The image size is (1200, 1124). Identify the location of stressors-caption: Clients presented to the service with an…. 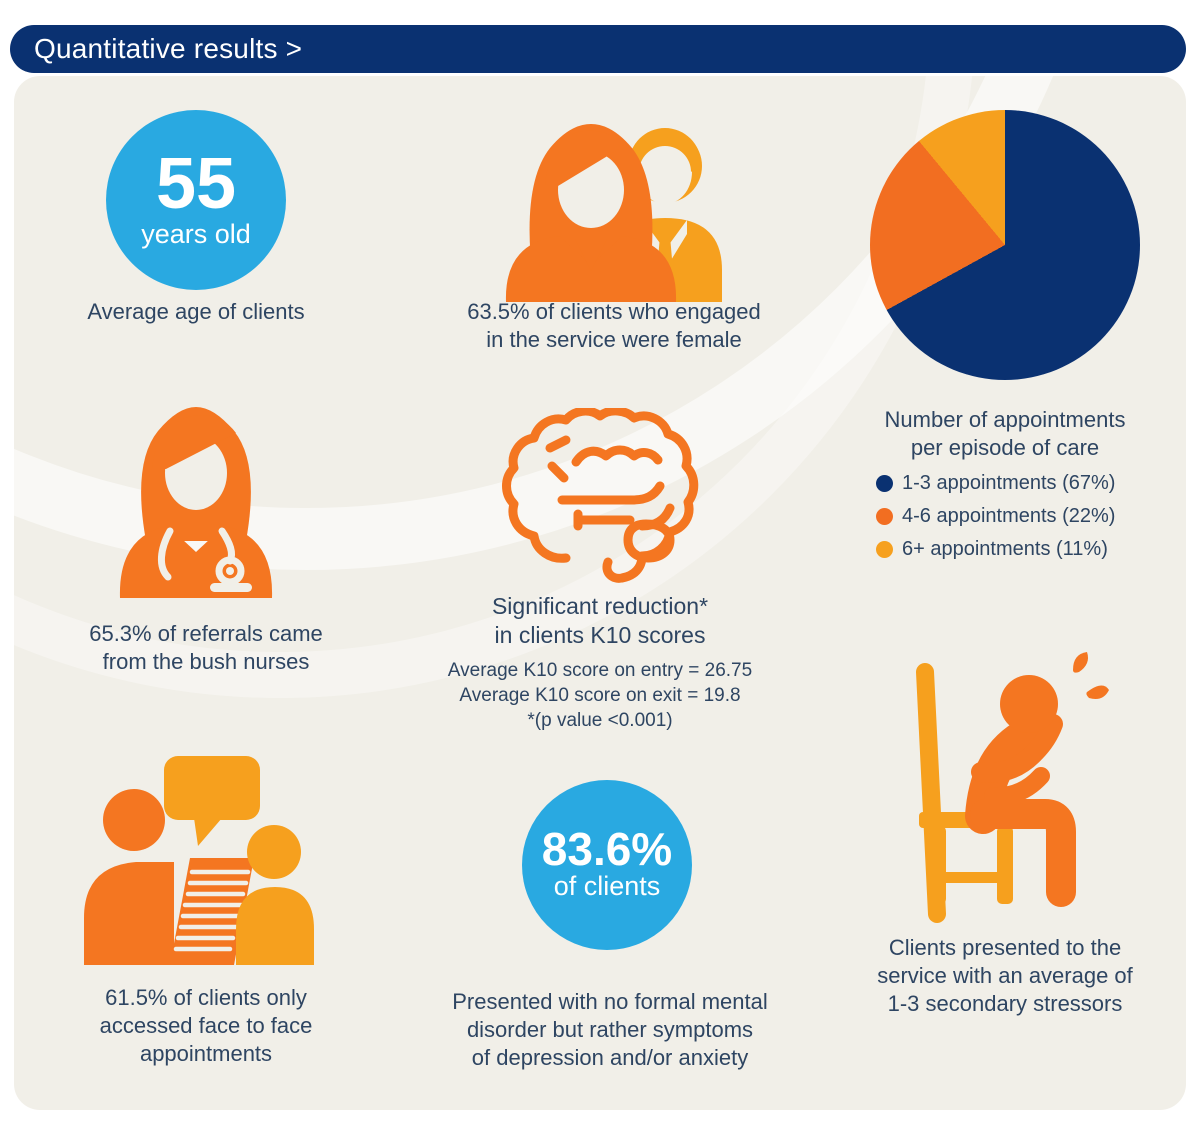
(1005, 976).